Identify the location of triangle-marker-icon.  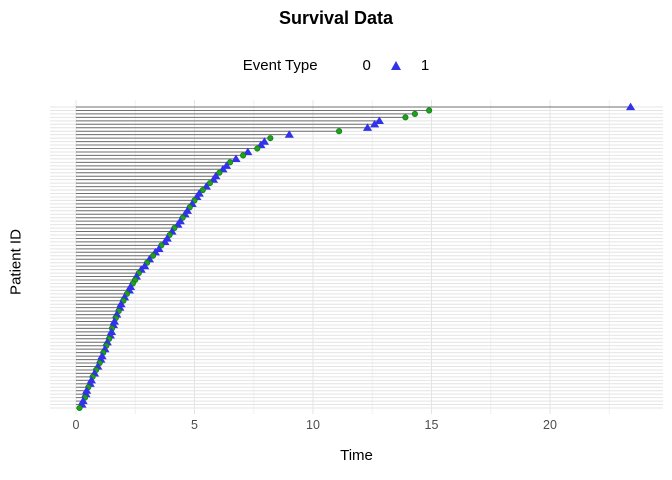
(395, 65).